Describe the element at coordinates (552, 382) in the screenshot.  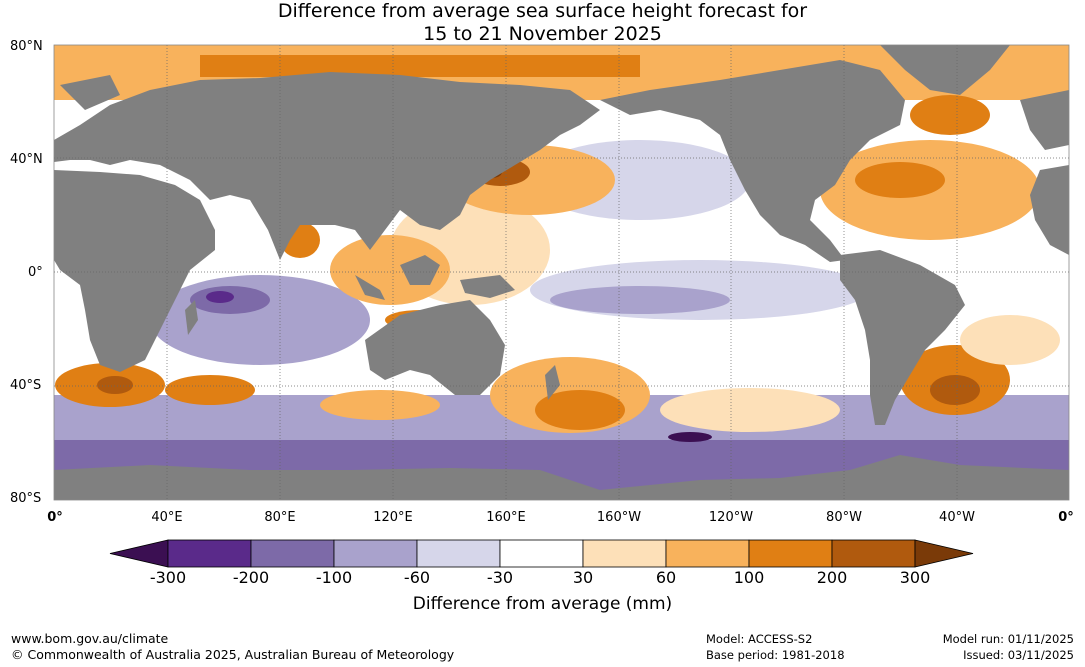
I see `land-new-zealand` at that location.